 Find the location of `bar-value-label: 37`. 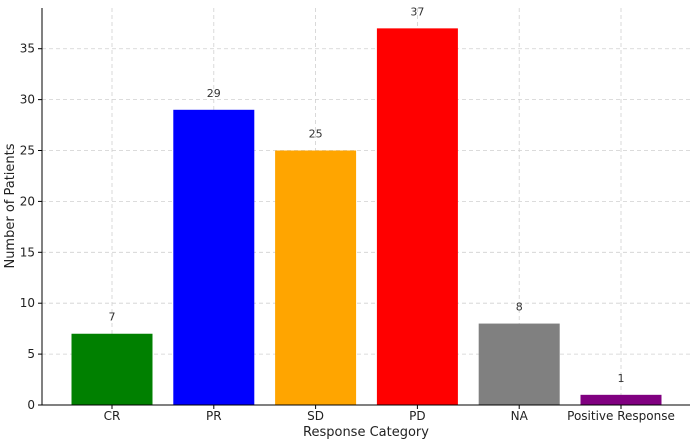

bar-value-label: 37 is located at coordinates (417, 11).